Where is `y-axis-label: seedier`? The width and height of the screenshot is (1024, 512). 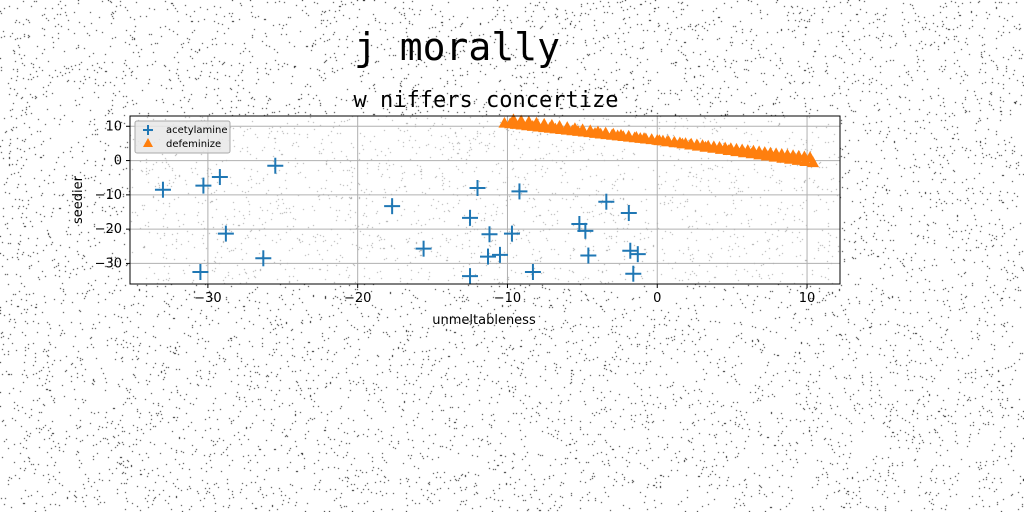 y-axis-label: seedier is located at coordinates (78, 199).